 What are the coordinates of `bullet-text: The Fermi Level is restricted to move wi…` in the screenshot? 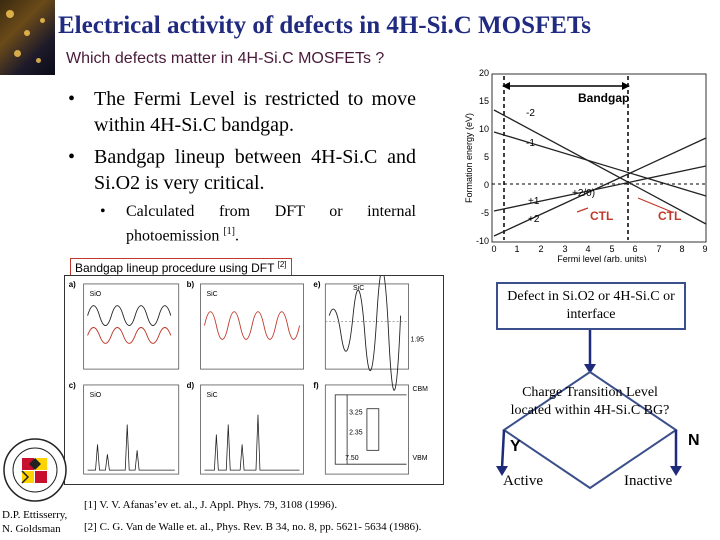 It's located at (255, 112).